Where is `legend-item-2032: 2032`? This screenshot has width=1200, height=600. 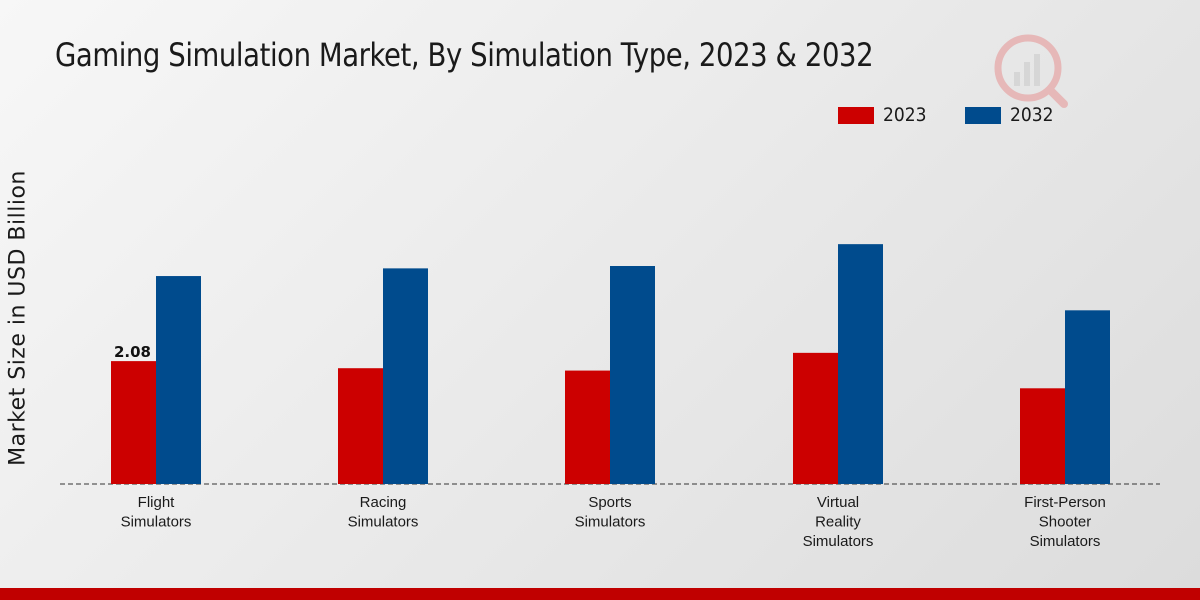
legend-item-2032: 2032 is located at coordinates (1011, 115).